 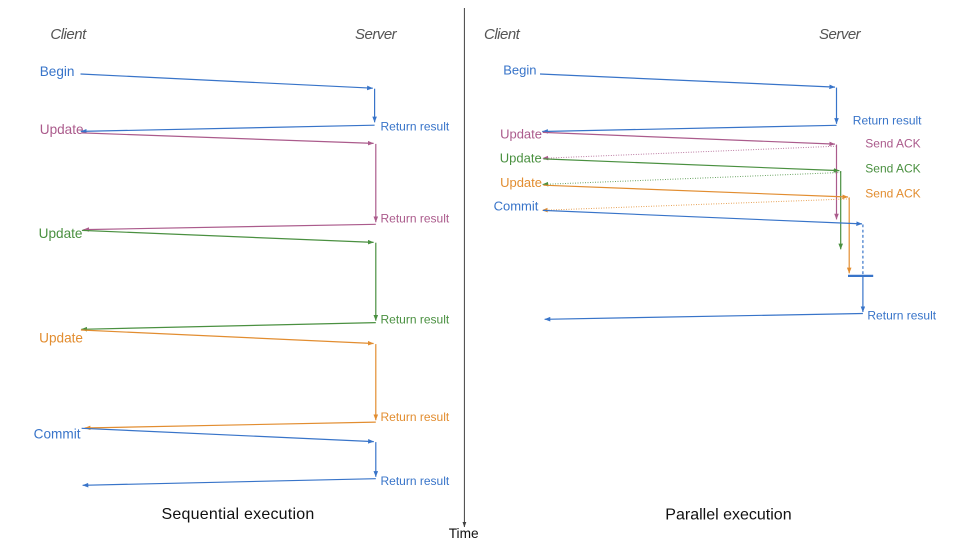 What do you see at coordinates (728, 515) in the screenshot?
I see `svg-text: Parallel execution` at bounding box center [728, 515].